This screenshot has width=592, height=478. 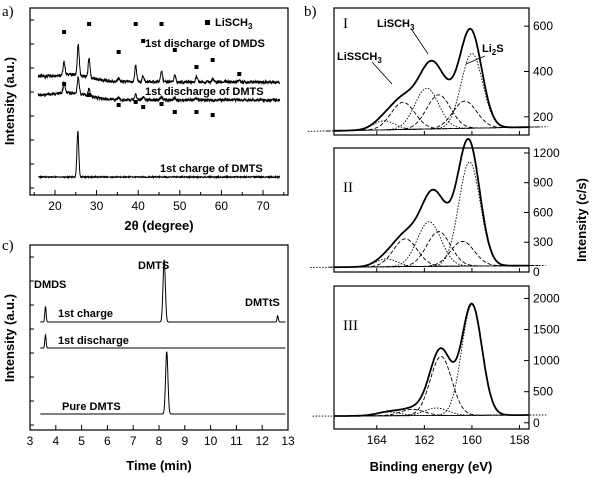 What do you see at coordinates (9, 101) in the screenshot?
I see `panel-a-ylabel: Intensity (a.u.)` at bounding box center [9, 101].